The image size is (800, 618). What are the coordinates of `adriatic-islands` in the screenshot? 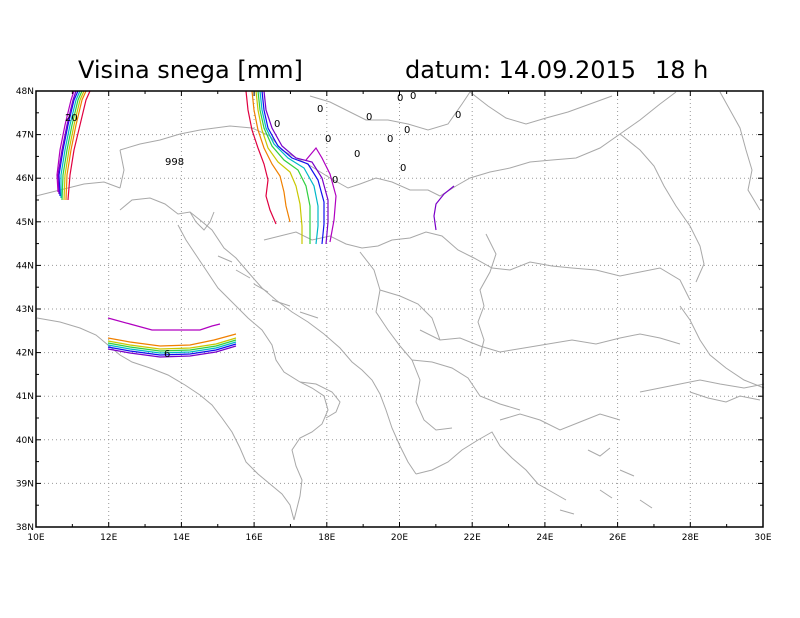 It's located at (268, 287).